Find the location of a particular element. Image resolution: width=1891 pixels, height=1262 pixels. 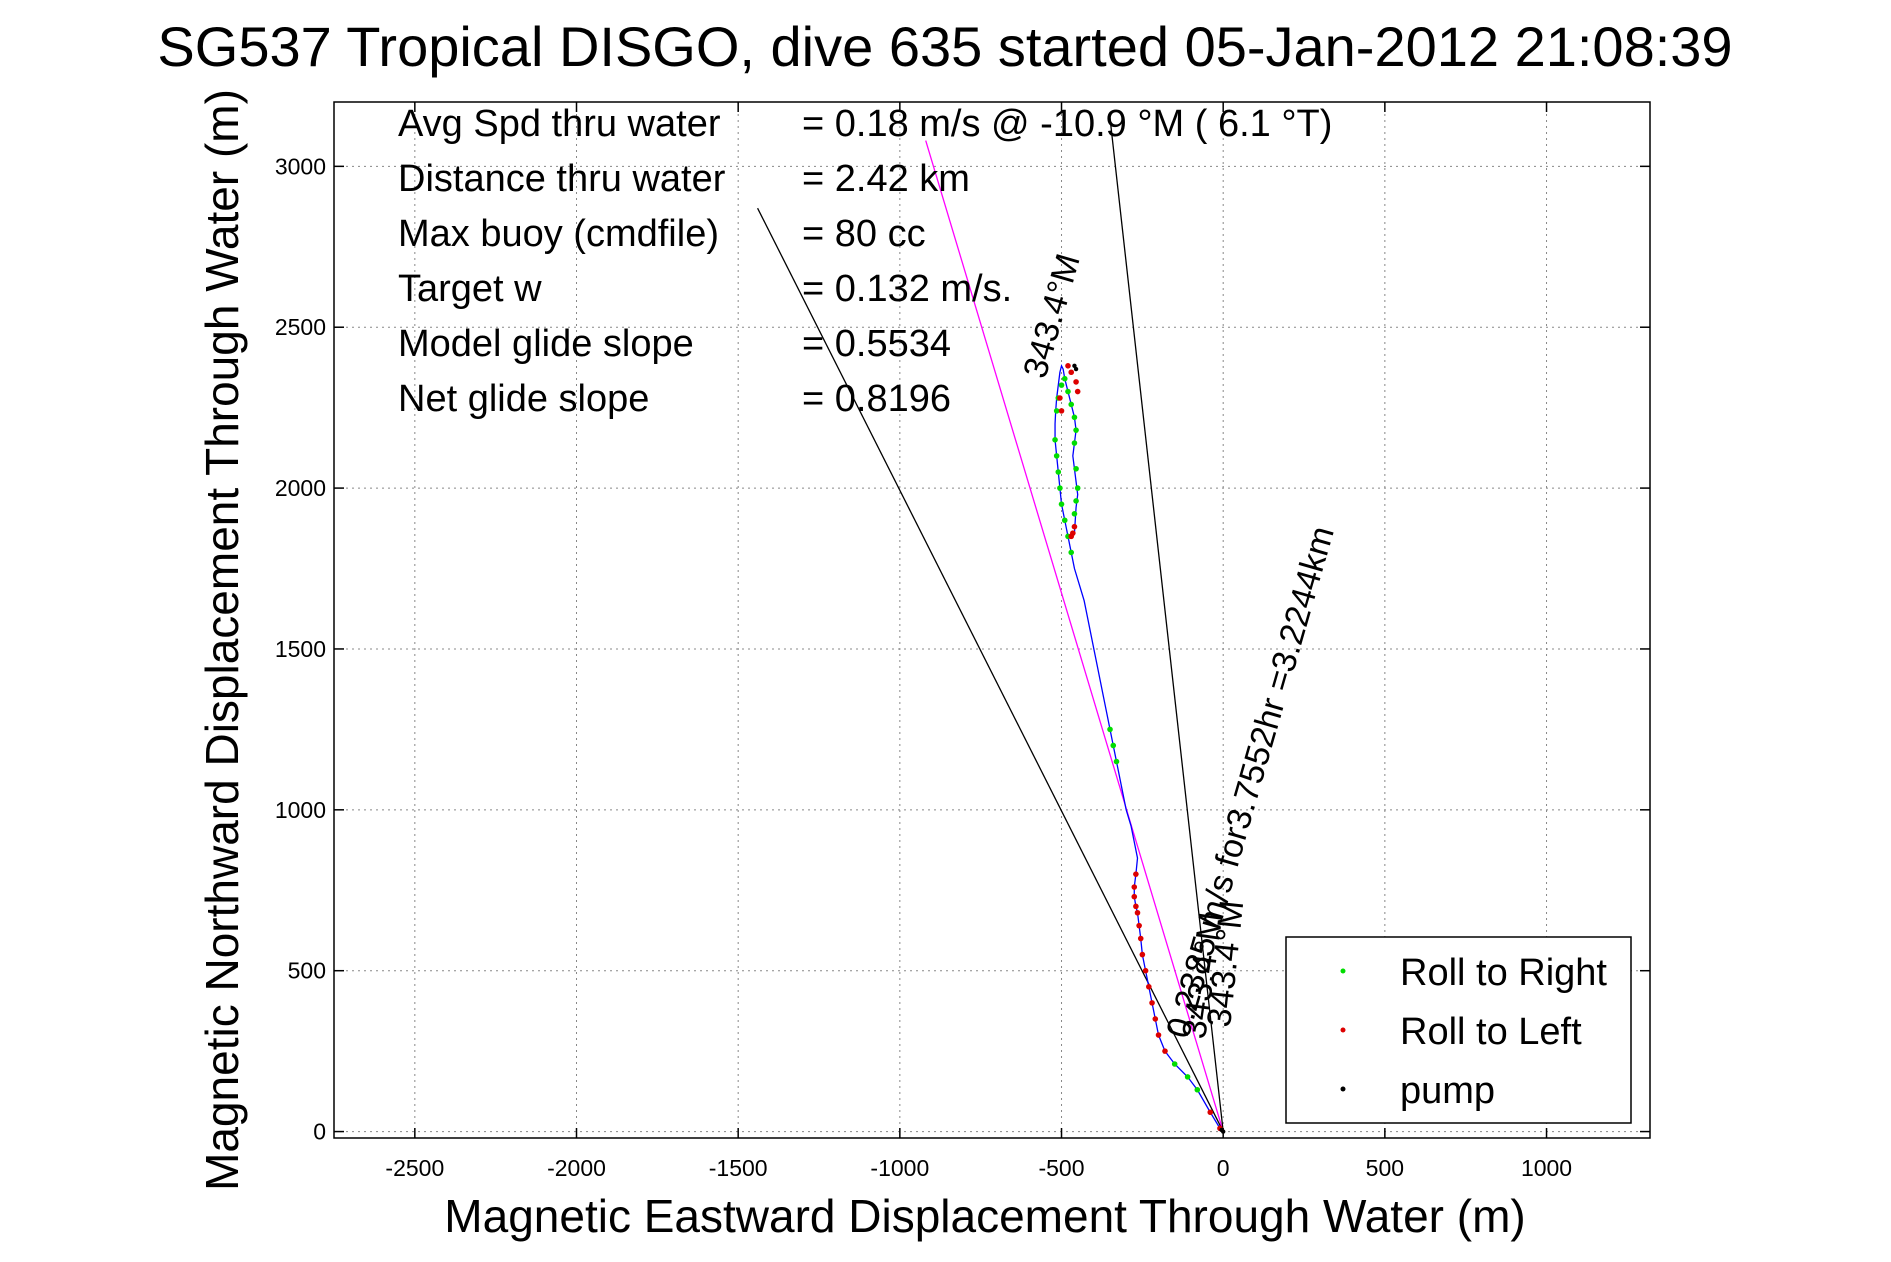

y-tick-label: 2000 is located at coordinates (300, 488).